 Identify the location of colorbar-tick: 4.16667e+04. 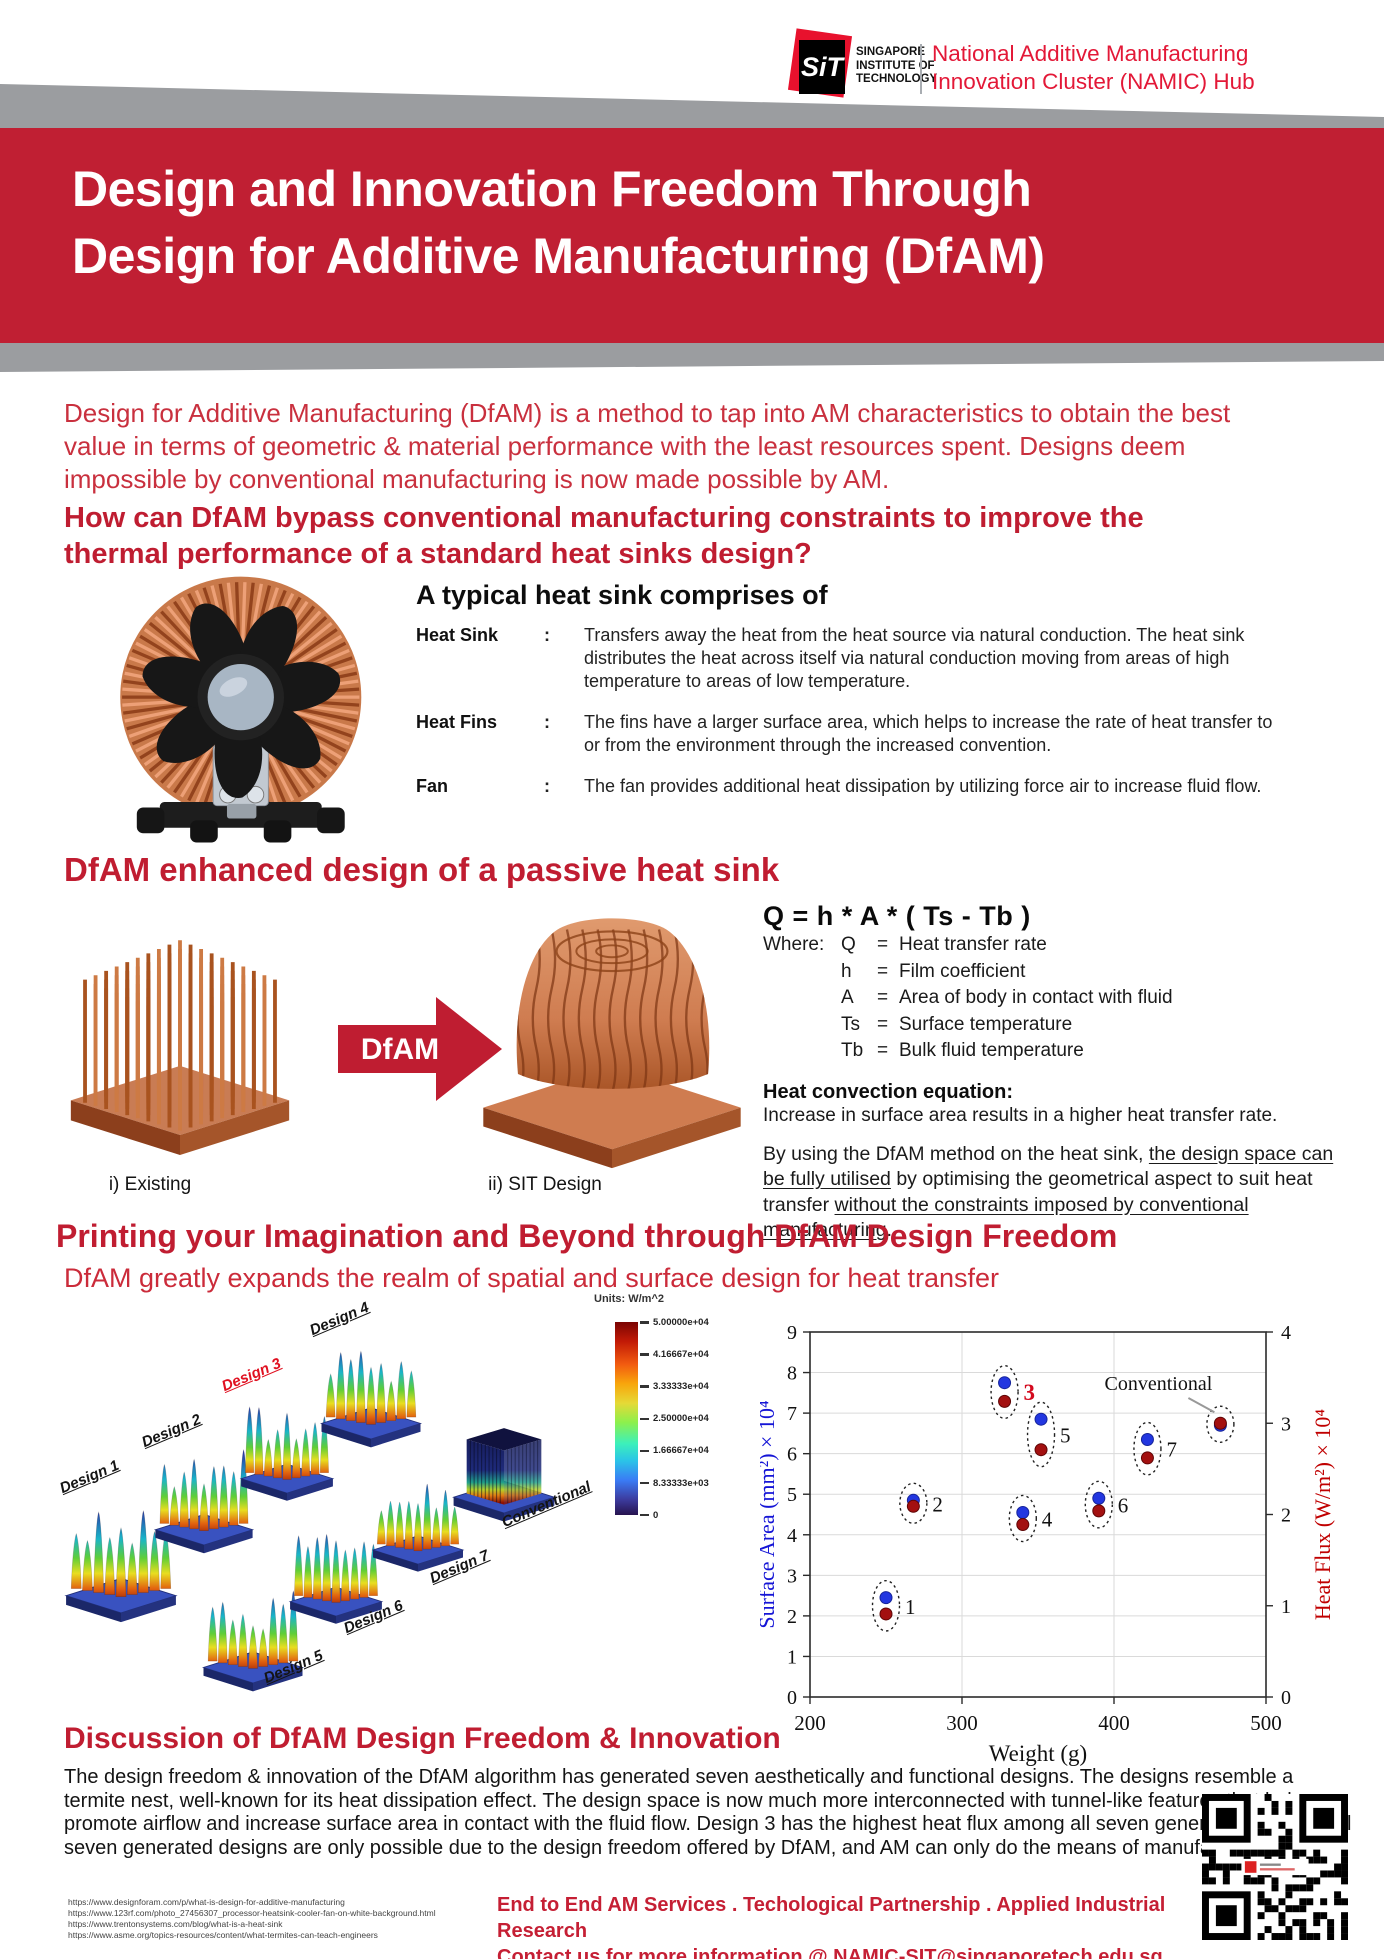
(674, 1354).